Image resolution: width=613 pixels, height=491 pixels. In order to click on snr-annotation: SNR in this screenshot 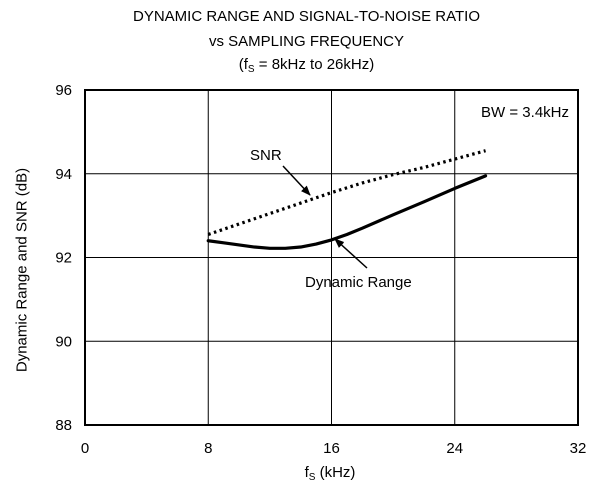, I will do `click(266, 155)`.